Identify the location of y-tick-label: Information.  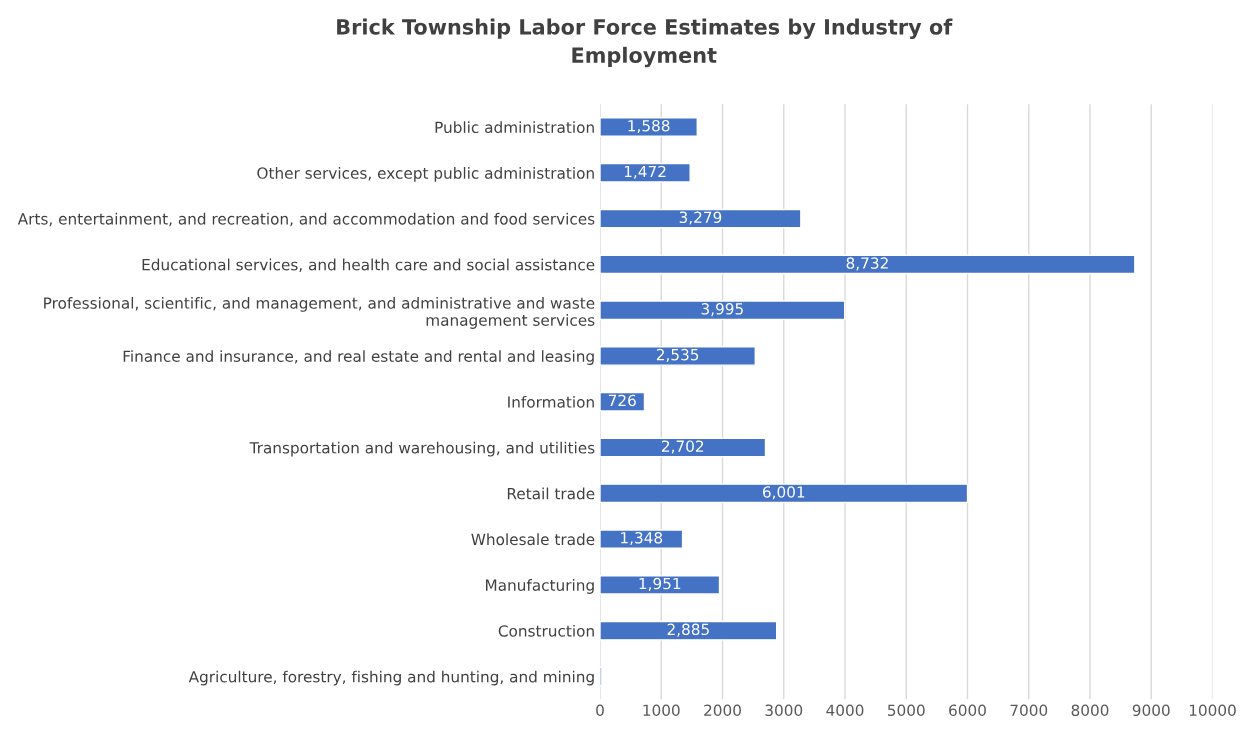
(551, 401).